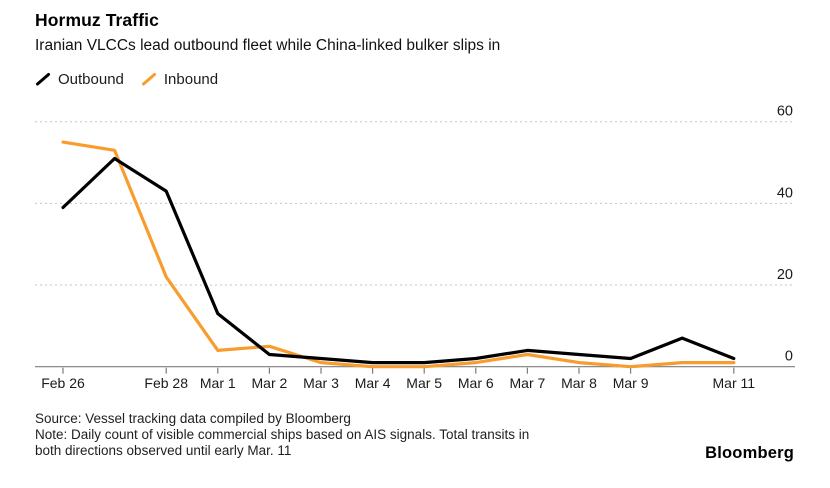 This screenshot has height=488, width=830. Describe the element at coordinates (43, 79) in the screenshot. I see `outbound-line-icon` at that location.